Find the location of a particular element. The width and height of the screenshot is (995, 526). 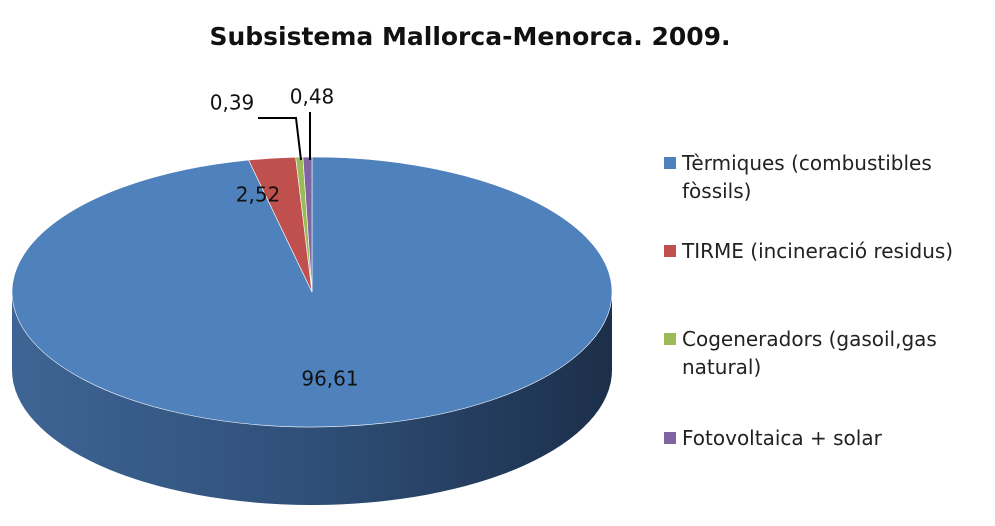

legend-item: TIRME (incineració residus) is located at coordinates (824, 251).